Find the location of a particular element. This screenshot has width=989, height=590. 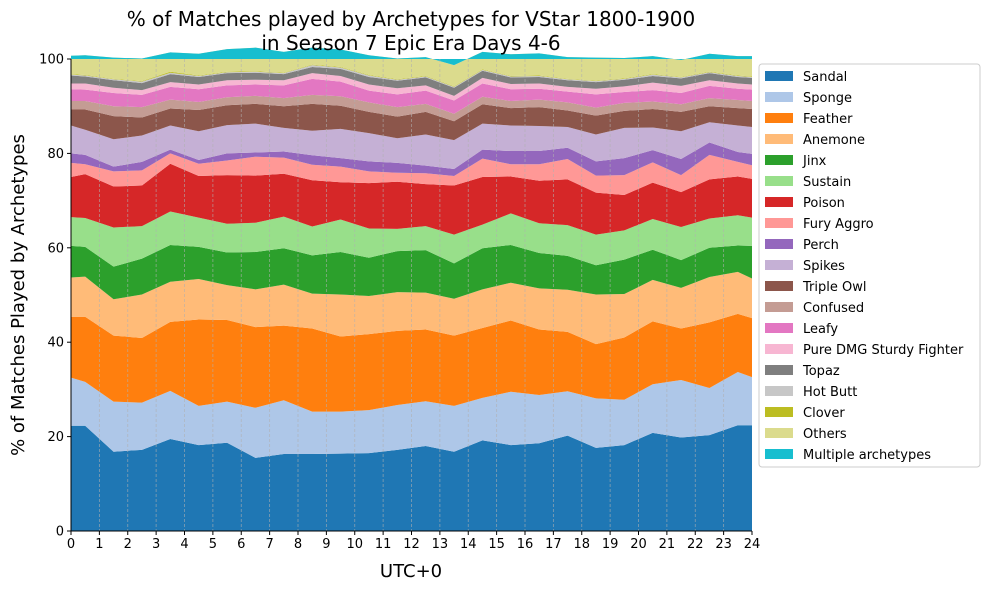

legend-swatch-triple-owl is located at coordinates (779, 286).